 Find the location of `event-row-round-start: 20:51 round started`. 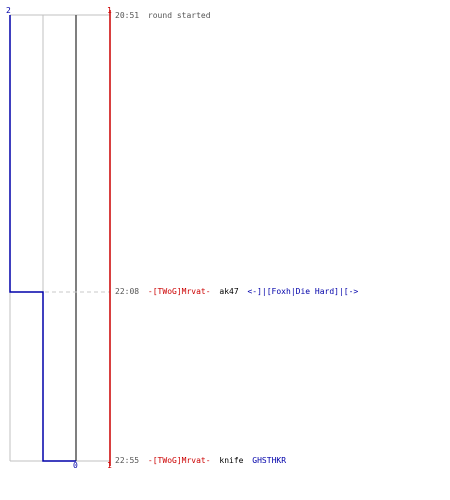

event-row-round-start: 20:51 round started is located at coordinates (163, 16).